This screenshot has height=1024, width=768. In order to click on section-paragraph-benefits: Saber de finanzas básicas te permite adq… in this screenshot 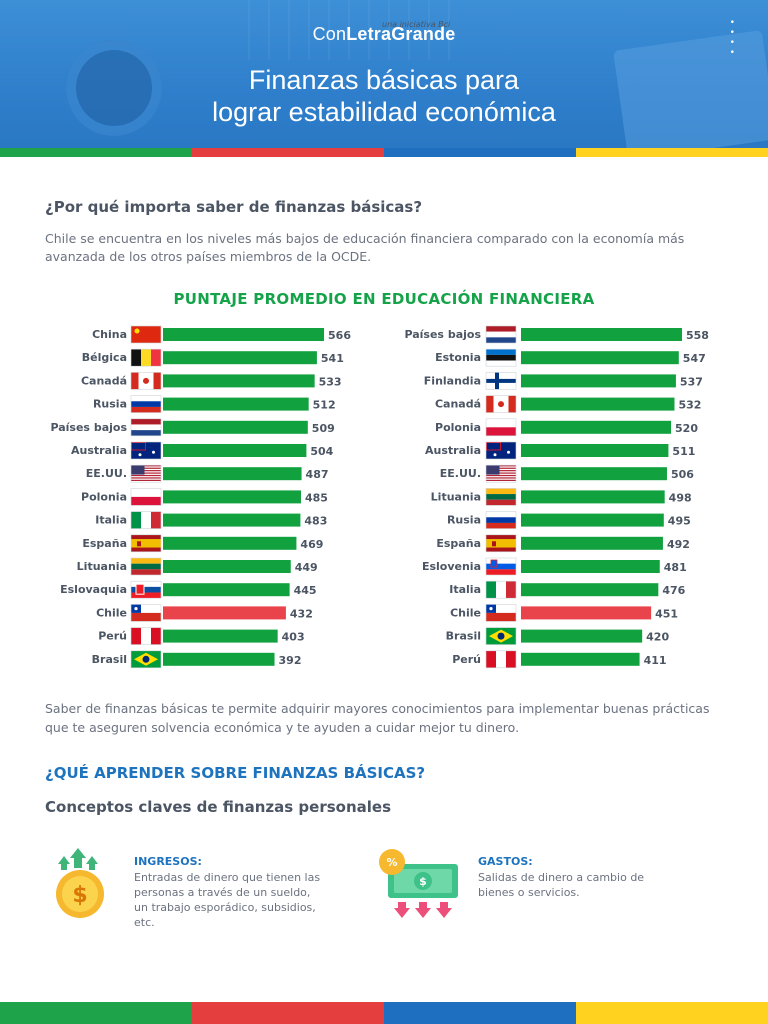, I will do `click(377, 718)`.